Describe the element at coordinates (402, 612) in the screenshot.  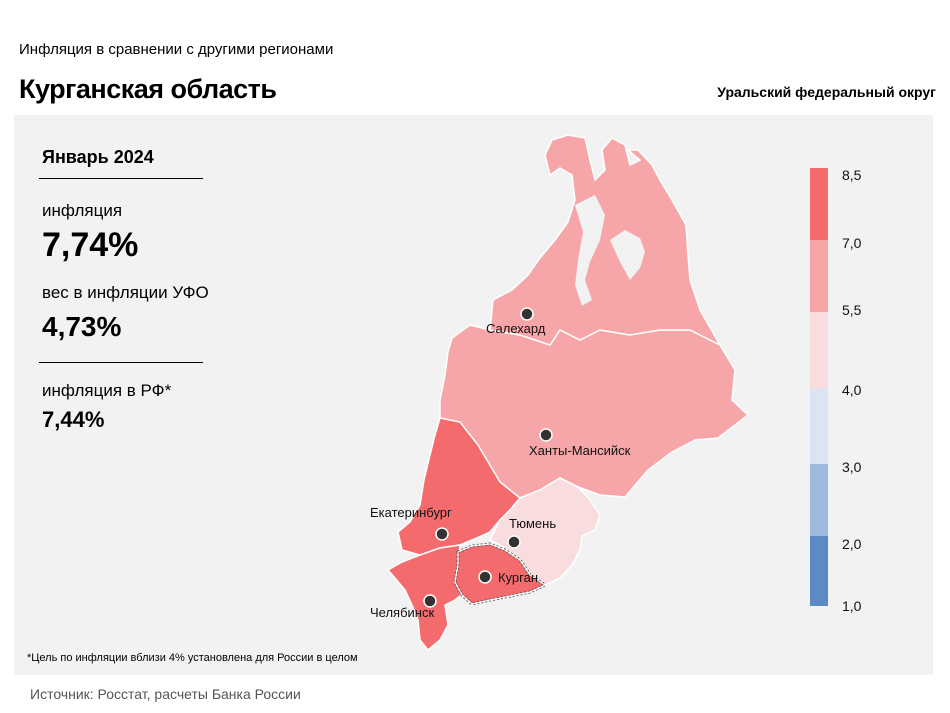
I see `city-label-chelyabinsk: Челябинск` at that location.